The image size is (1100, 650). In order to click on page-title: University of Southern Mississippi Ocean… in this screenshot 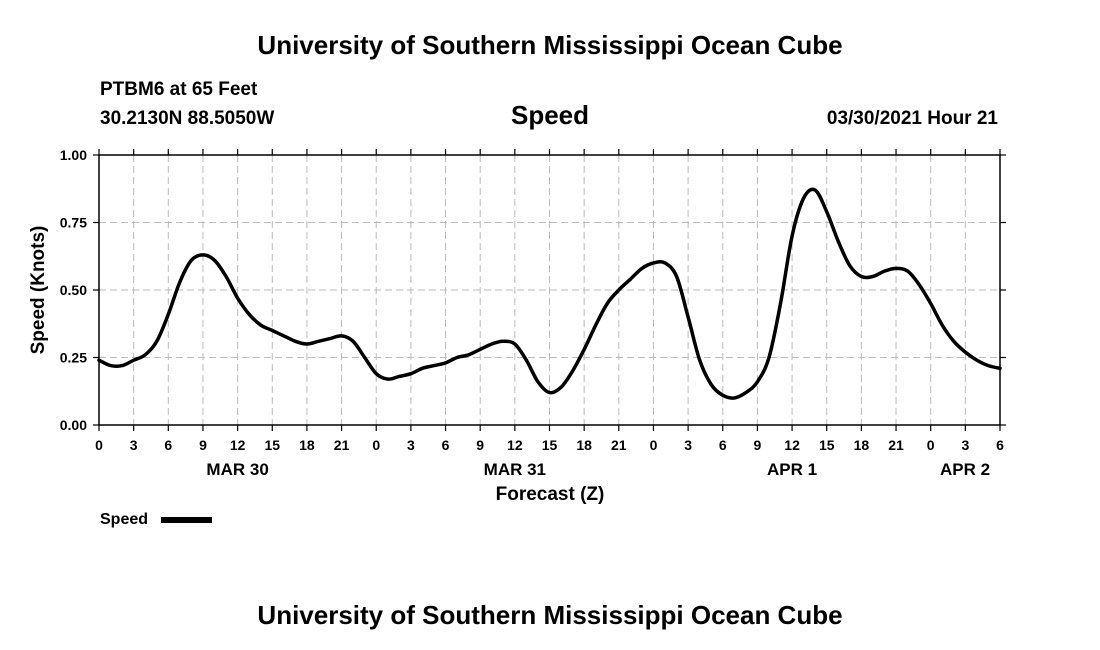, I will do `click(549, 45)`.